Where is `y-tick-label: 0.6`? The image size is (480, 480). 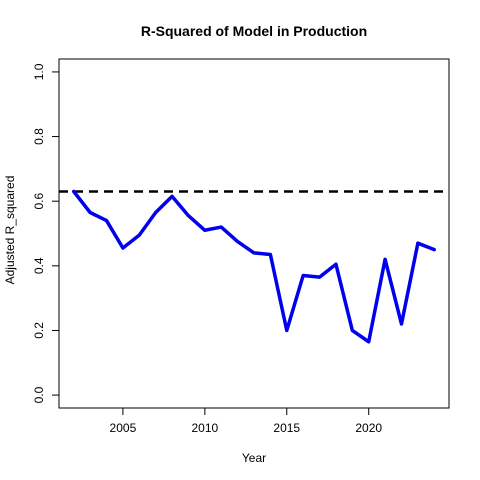 y-tick-label: 0.6 is located at coordinates (39, 201).